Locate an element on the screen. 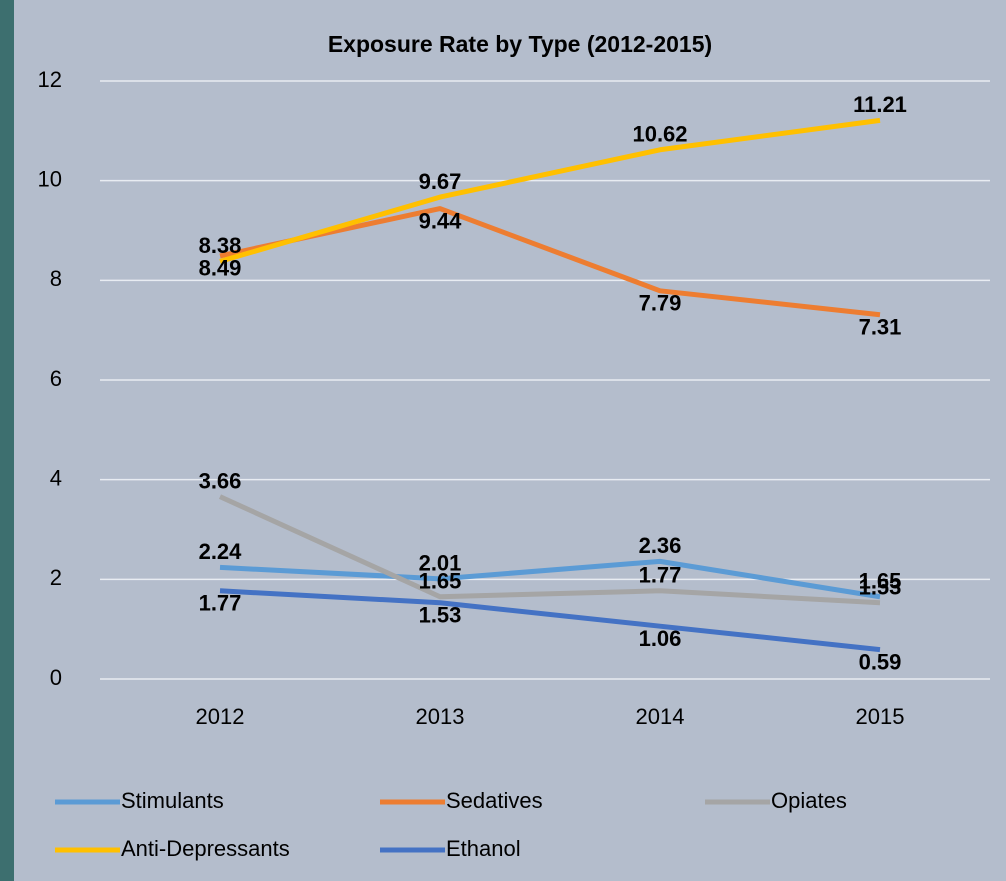 This screenshot has width=1006, height=881. legend-label: Sedatives is located at coordinates (494, 800).